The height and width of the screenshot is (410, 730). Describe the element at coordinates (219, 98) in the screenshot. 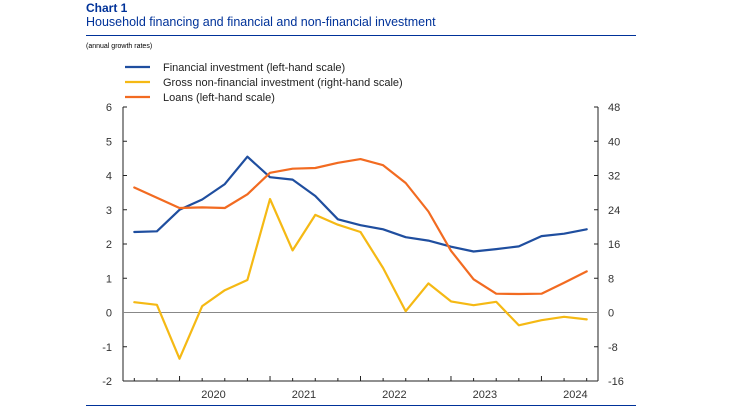

I see `legend-label: Loans (left-hand scale)` at that location.